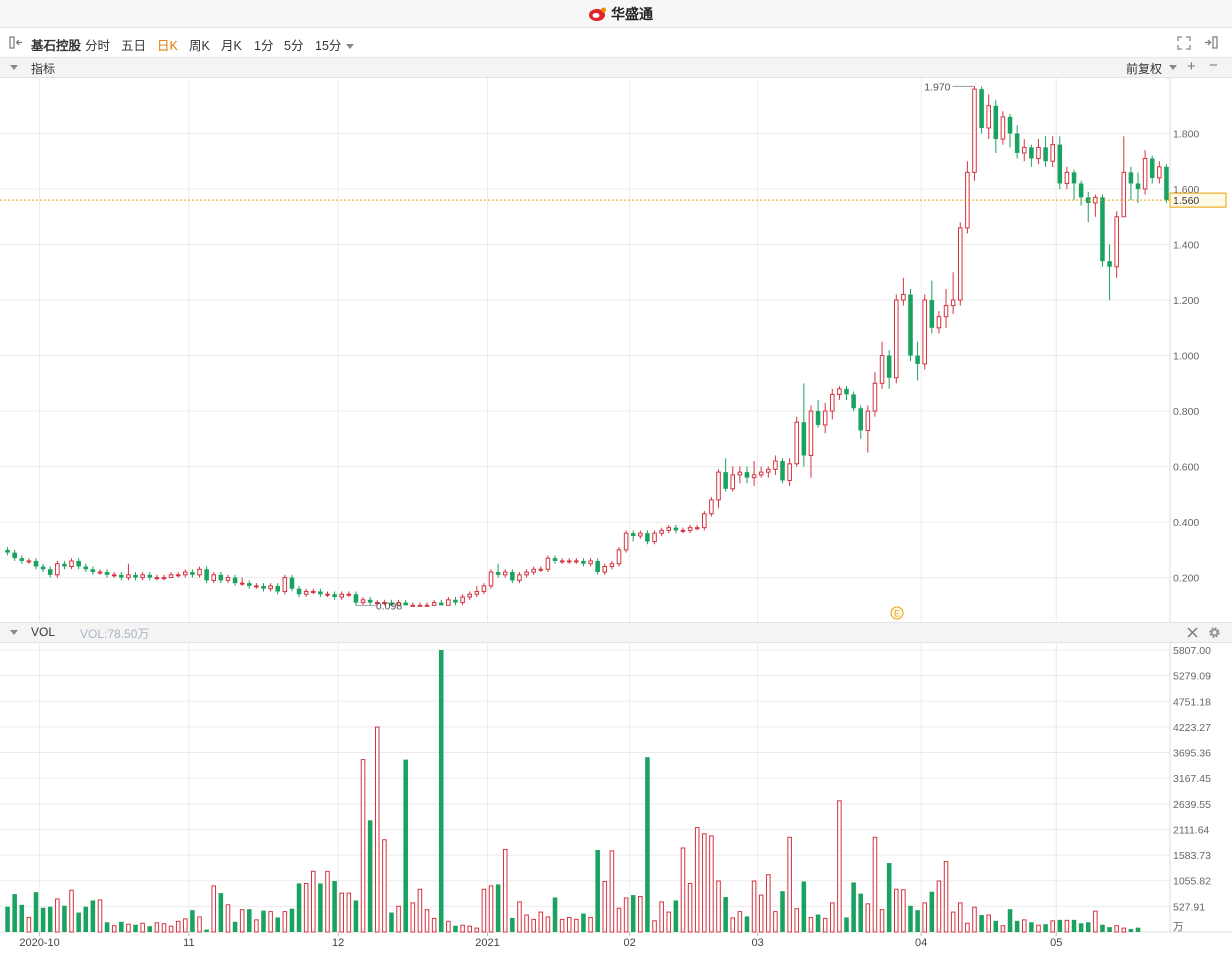  Describe the element at coordinates (199, 46) in the screenshot. I see `tab-weekly-k: 周K` at that location.